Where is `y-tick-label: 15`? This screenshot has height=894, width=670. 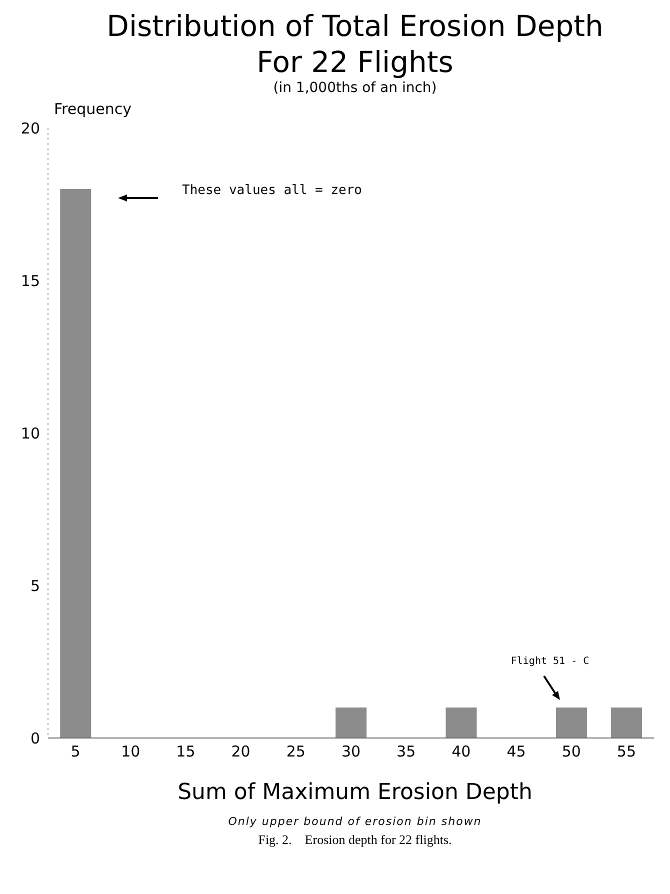 y-tick-label: 15 is located at coordinates (30, 281).